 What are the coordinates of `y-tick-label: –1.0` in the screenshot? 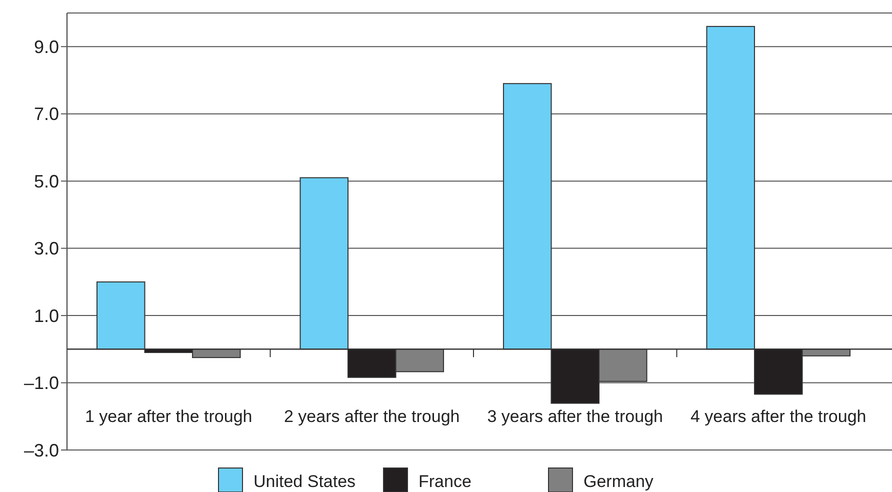 It's located at (41, 383).